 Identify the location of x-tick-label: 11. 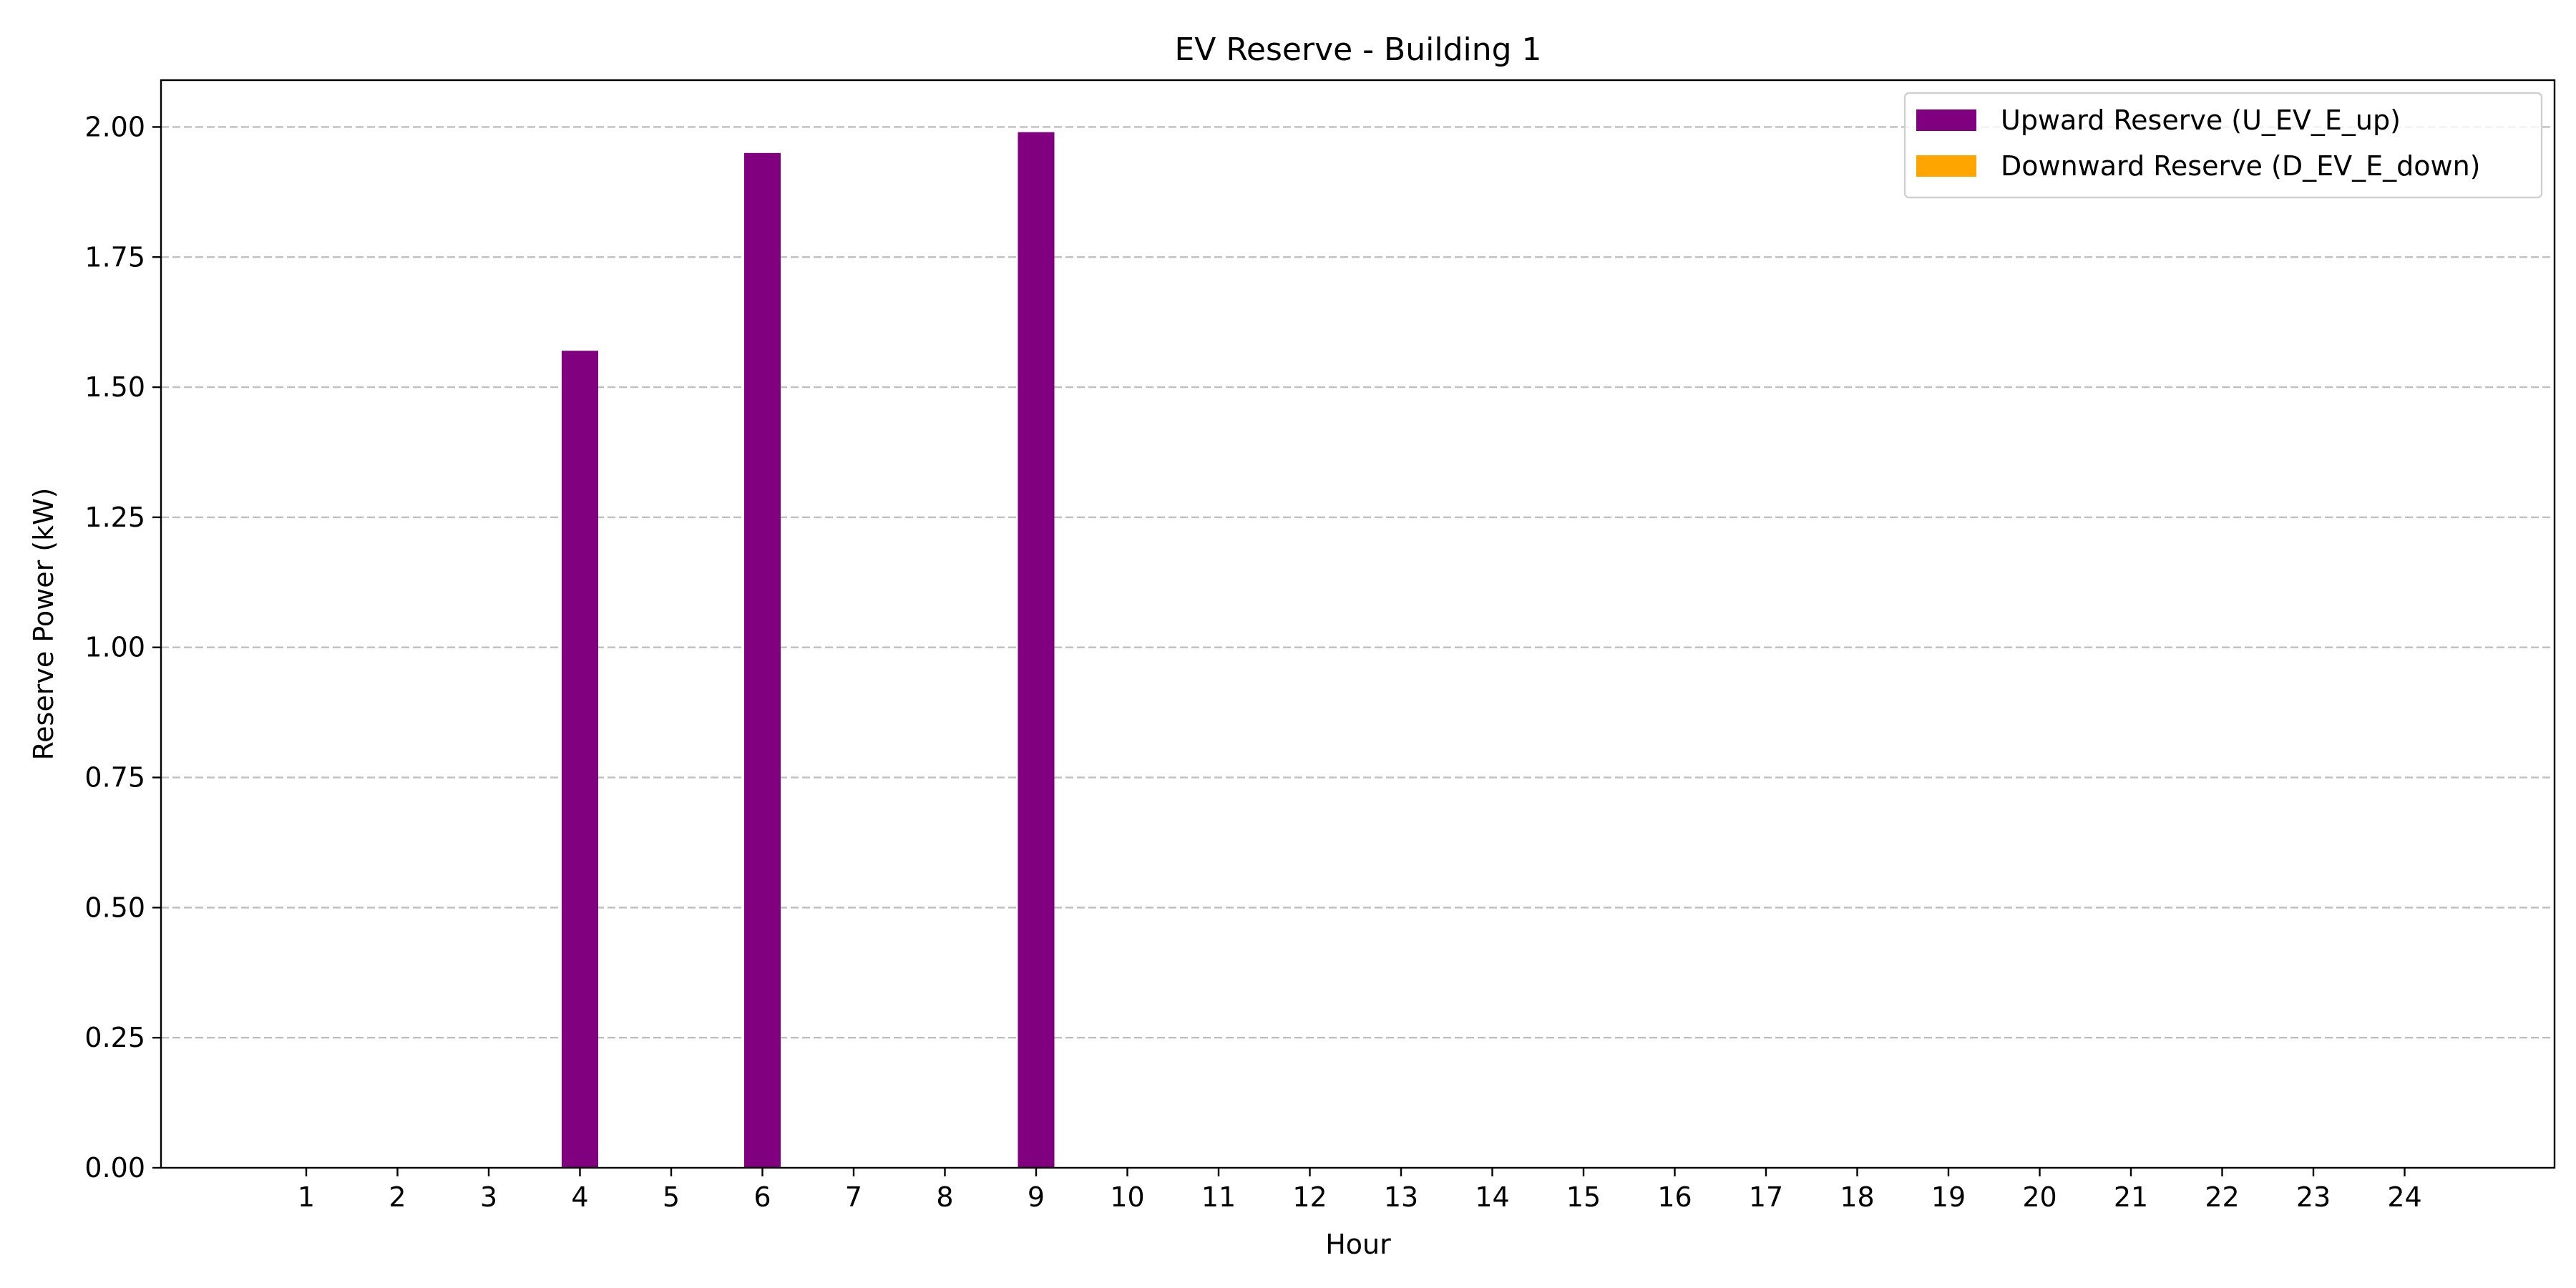
(1218, 1197).